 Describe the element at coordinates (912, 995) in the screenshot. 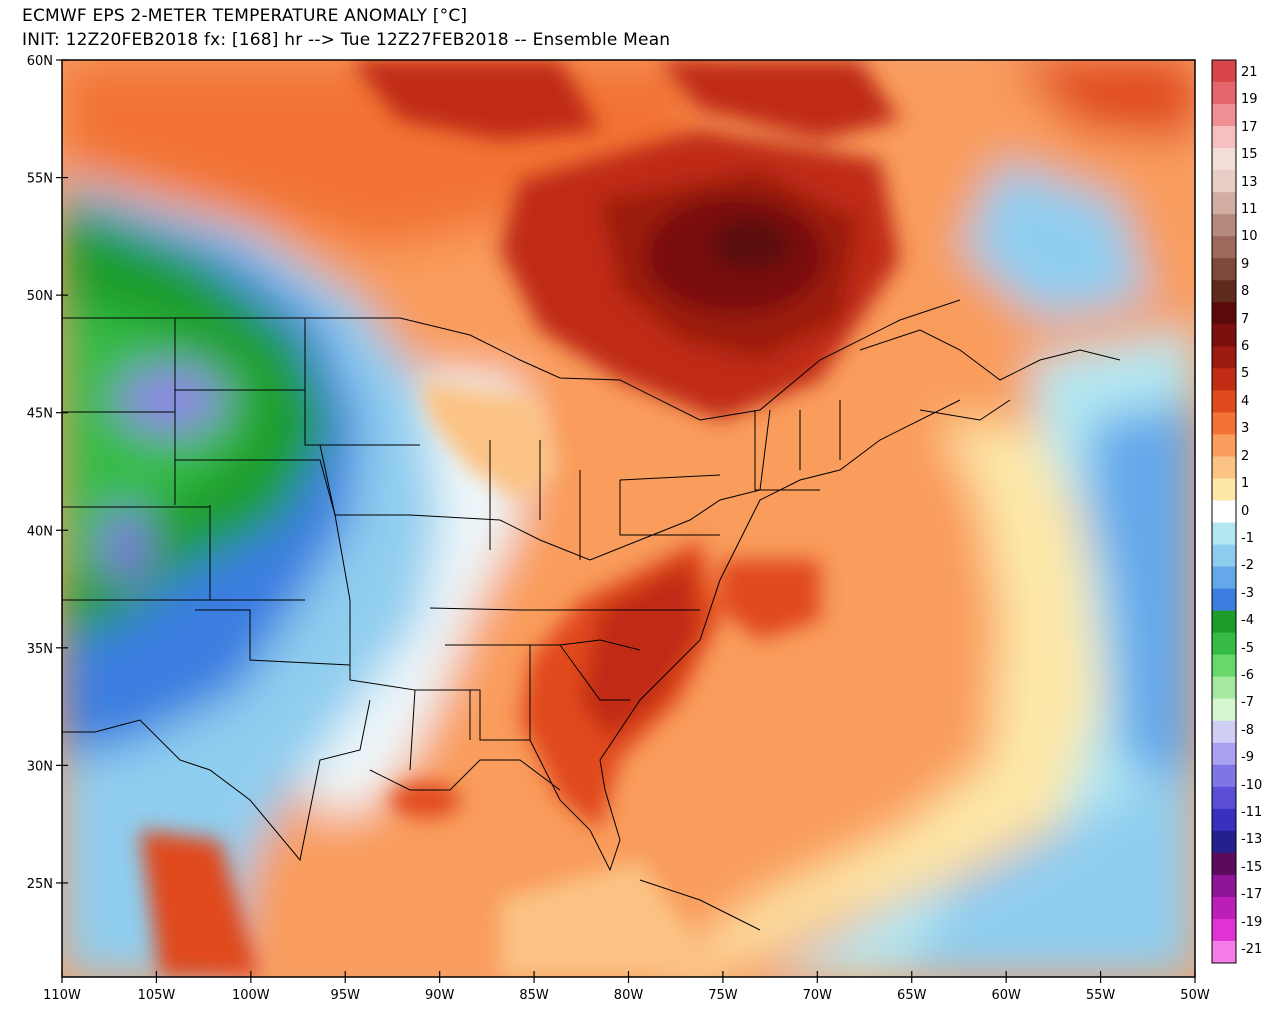

I see `lon-tick-label: 65W` at that location.